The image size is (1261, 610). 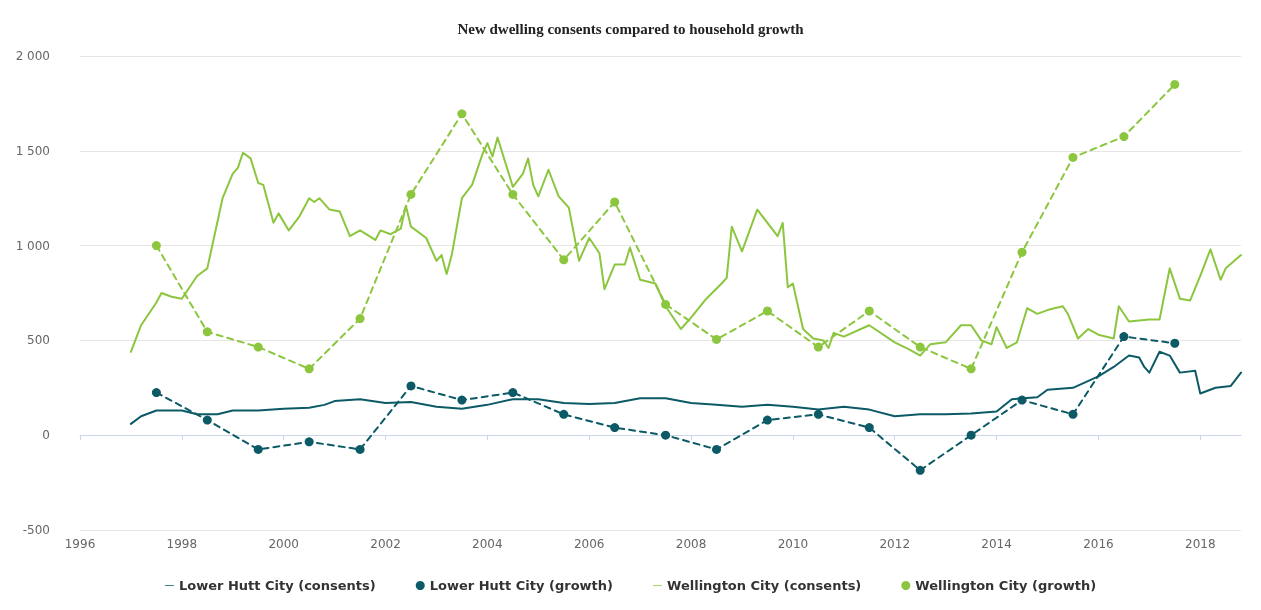 I want to click on legend-label: Lower Hutt City (growth), so click(x=521, y=585).